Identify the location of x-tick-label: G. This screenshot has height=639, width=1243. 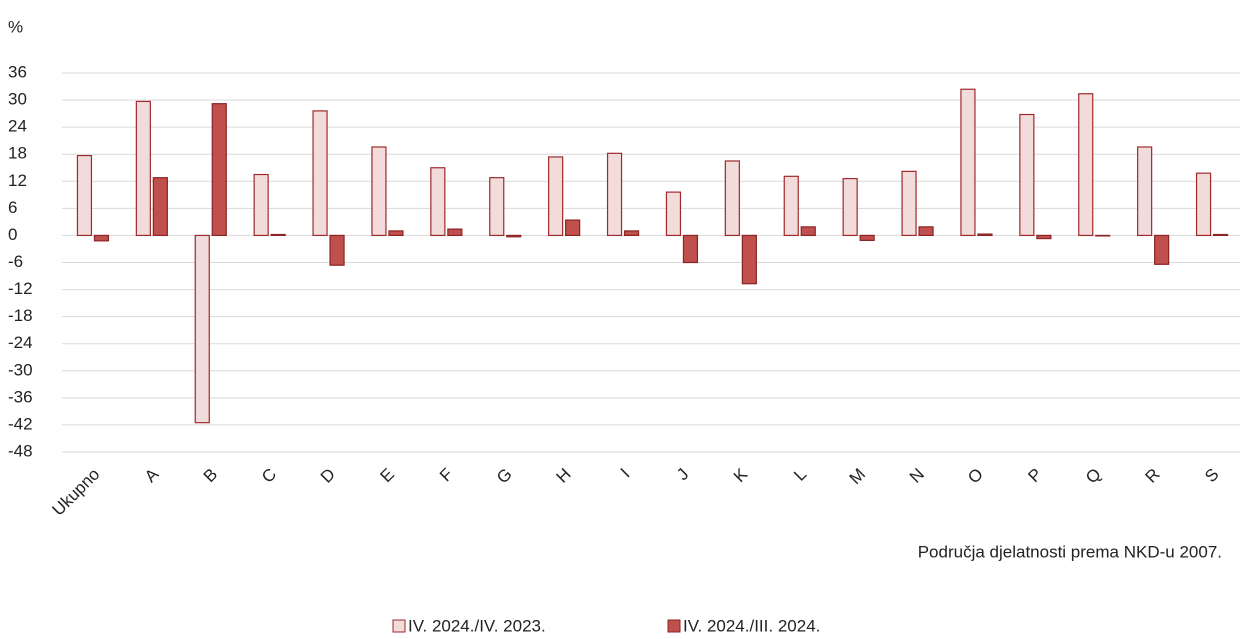
(504, 476).